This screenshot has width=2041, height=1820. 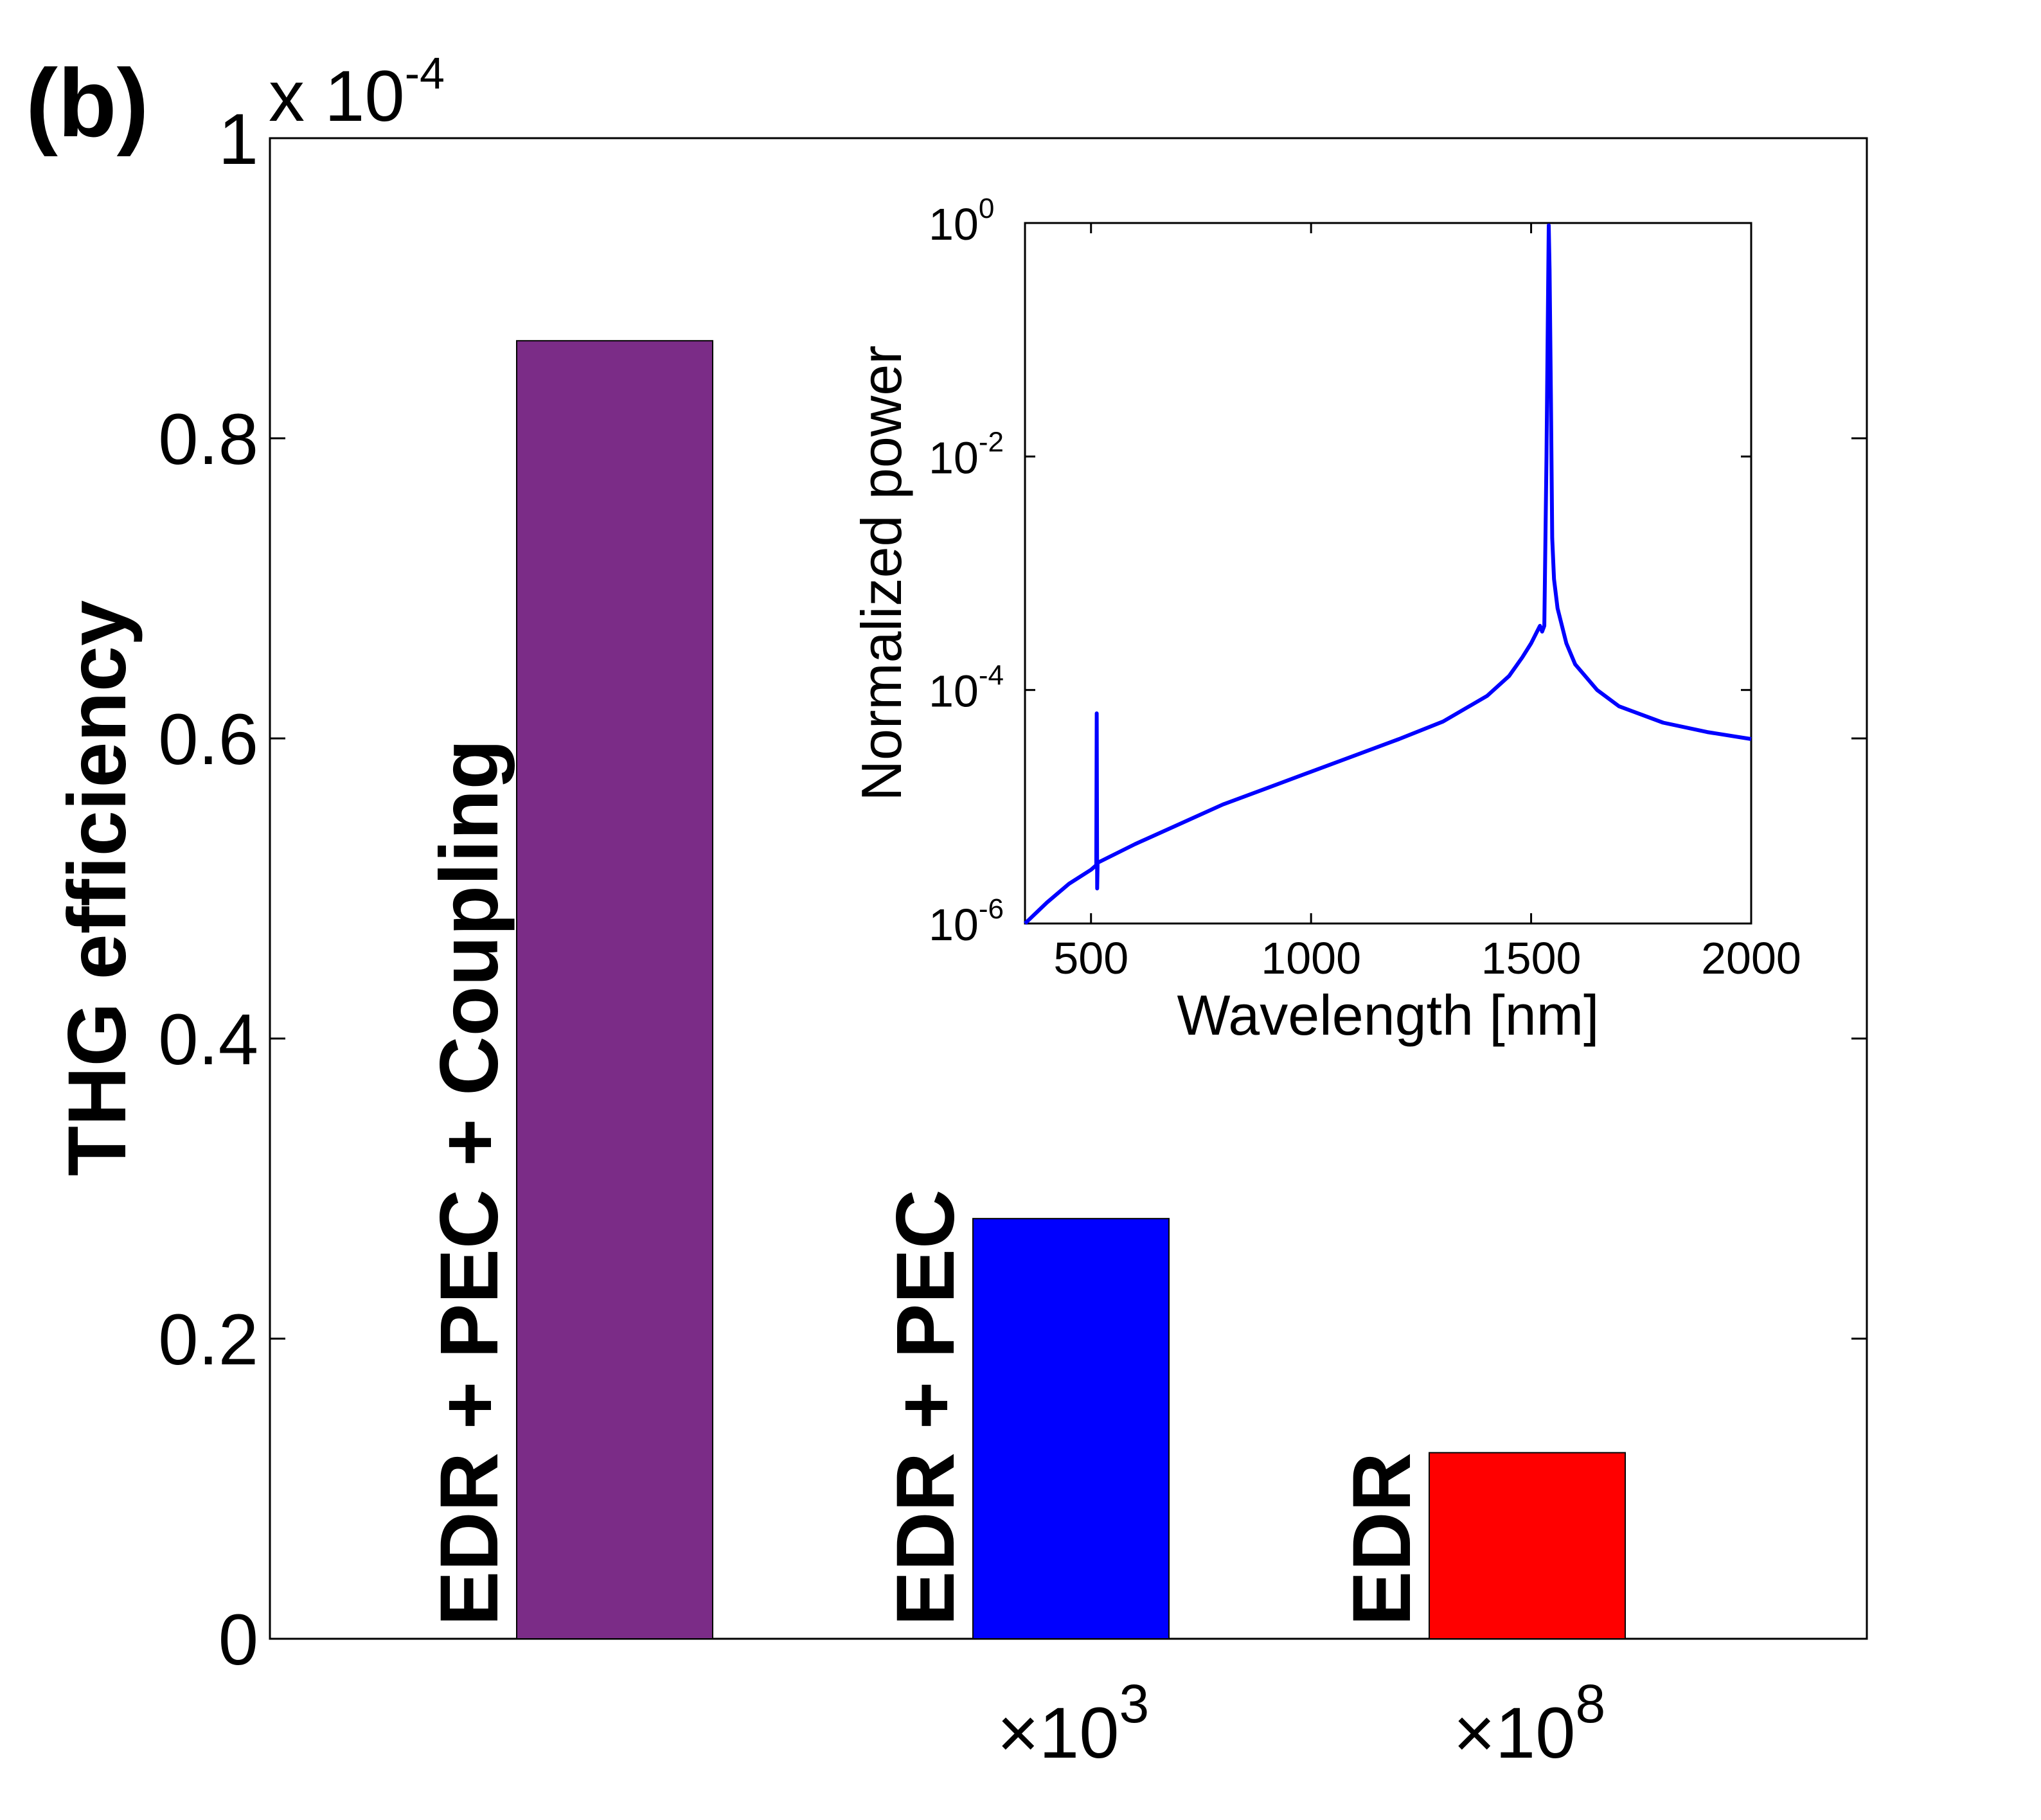 I want to click on main-y-tick-label: 0.4, so click(x=208, y=1039).